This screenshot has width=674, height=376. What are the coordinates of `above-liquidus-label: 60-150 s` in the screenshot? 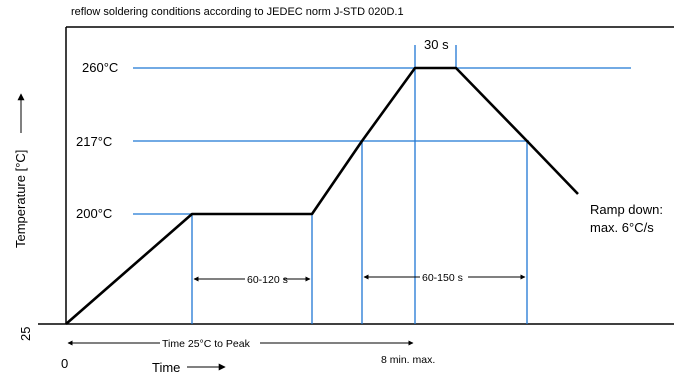 It's located at (442, 278).